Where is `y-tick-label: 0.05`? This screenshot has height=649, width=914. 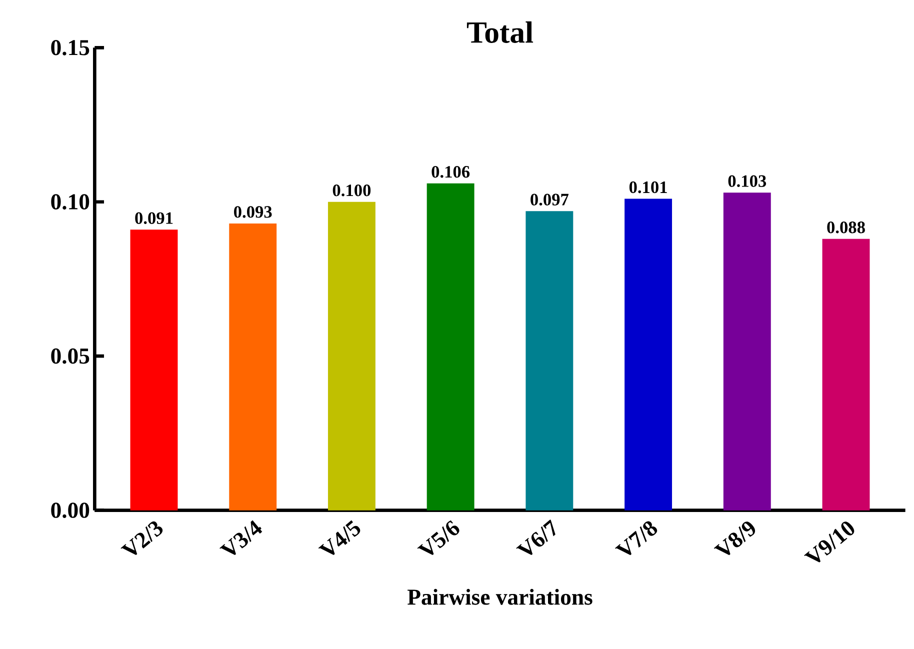
y-tick-label: 0.05 is located at coordinates (70, 356).